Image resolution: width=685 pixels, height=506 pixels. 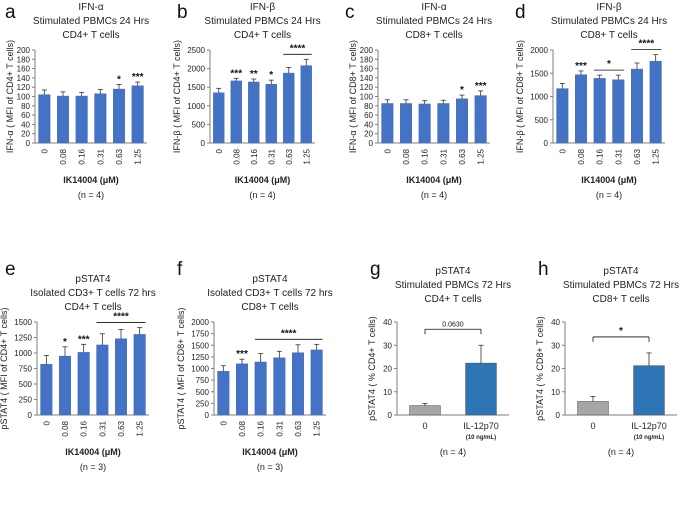 I want to click on y-tick-label: 100, so click(x=367, y=97).